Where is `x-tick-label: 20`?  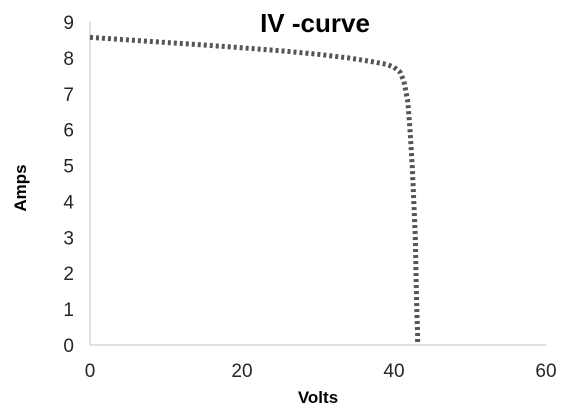
x-tick-label: 20 is located at coordinates (241, 371).